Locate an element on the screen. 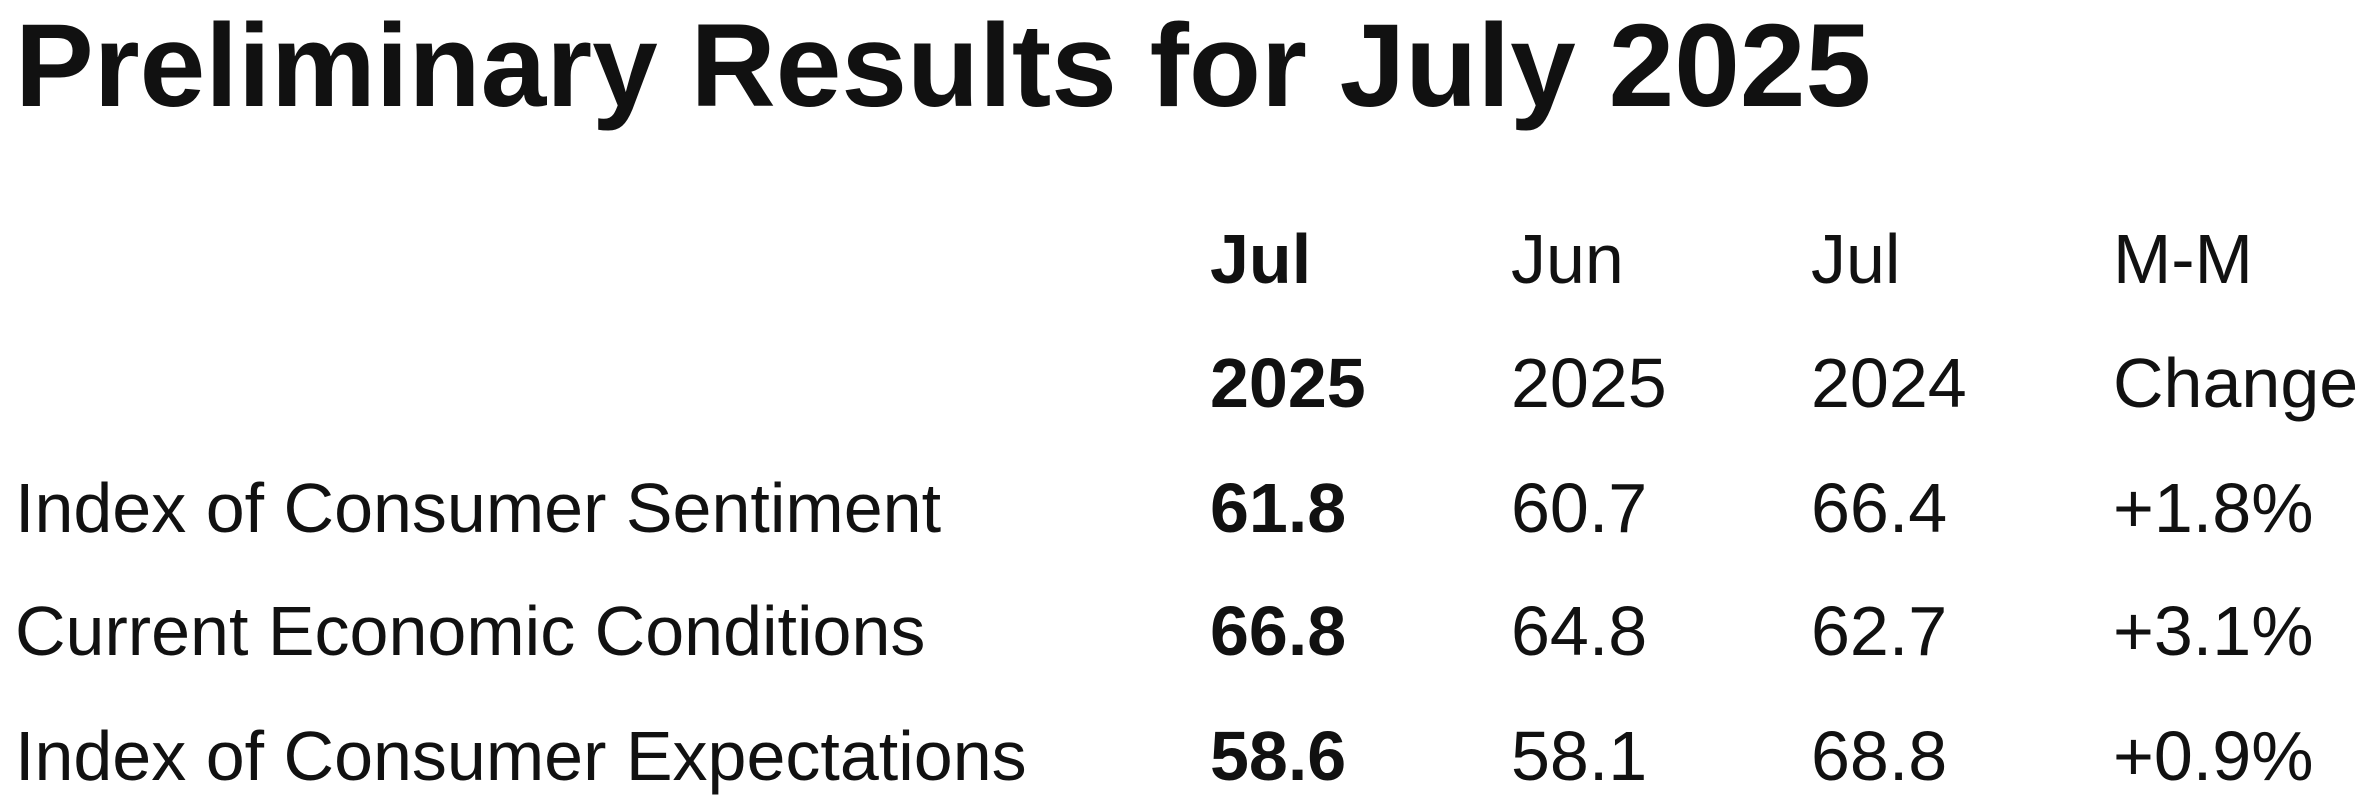 Image resolution: width=2363 pixels, height=801 pixels. row-label: Current Economic Conditions is located at coordinates (470, 631).